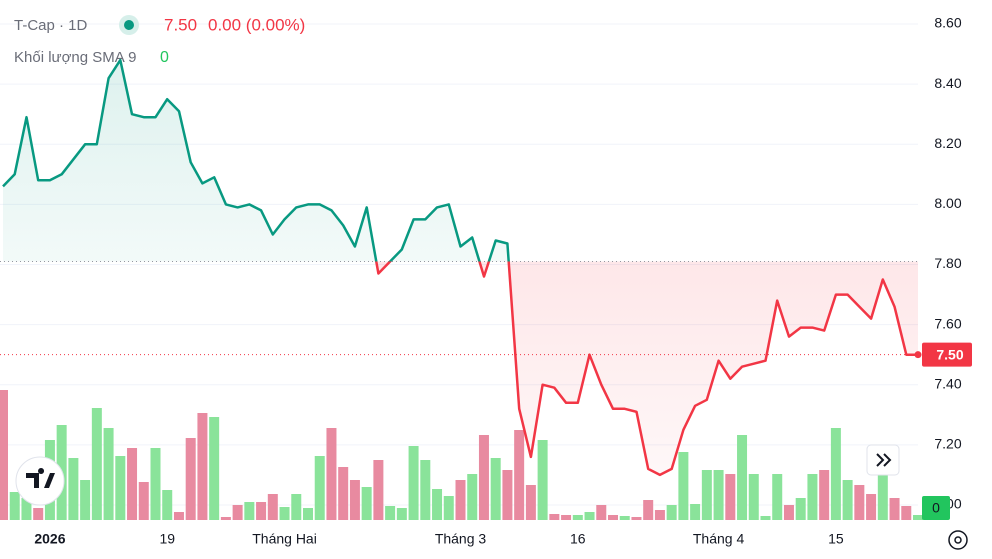 Image resolution: width=992 pixels, height=559 pixels. I want to click on x-tick-label: Tháng Hai, so click(284, 539).